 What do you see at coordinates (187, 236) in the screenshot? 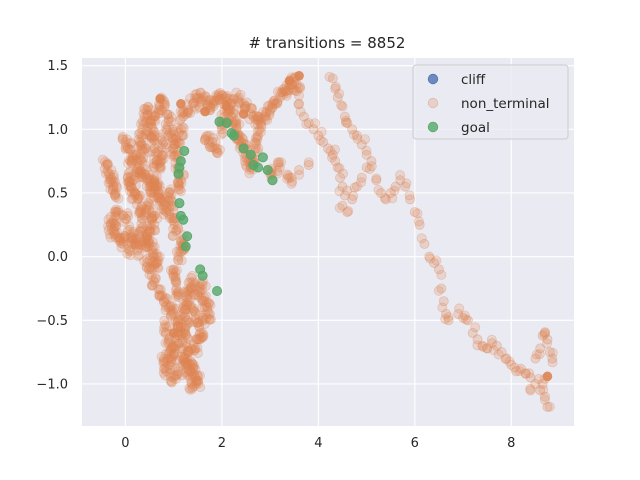
I see `goal-point` at bounding box center [187, 236].